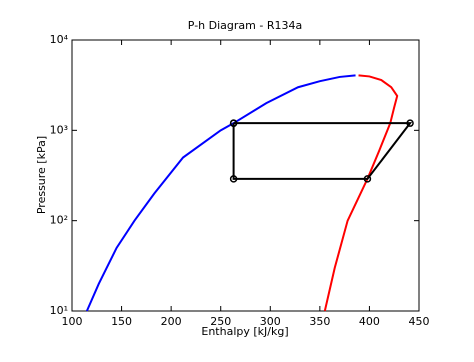 This screenshot has height=362, width=474. What do you see at coordinates (72, 321) in the screenshot?
I see `x-tick-label: 100` at bounding box center [72, 321].